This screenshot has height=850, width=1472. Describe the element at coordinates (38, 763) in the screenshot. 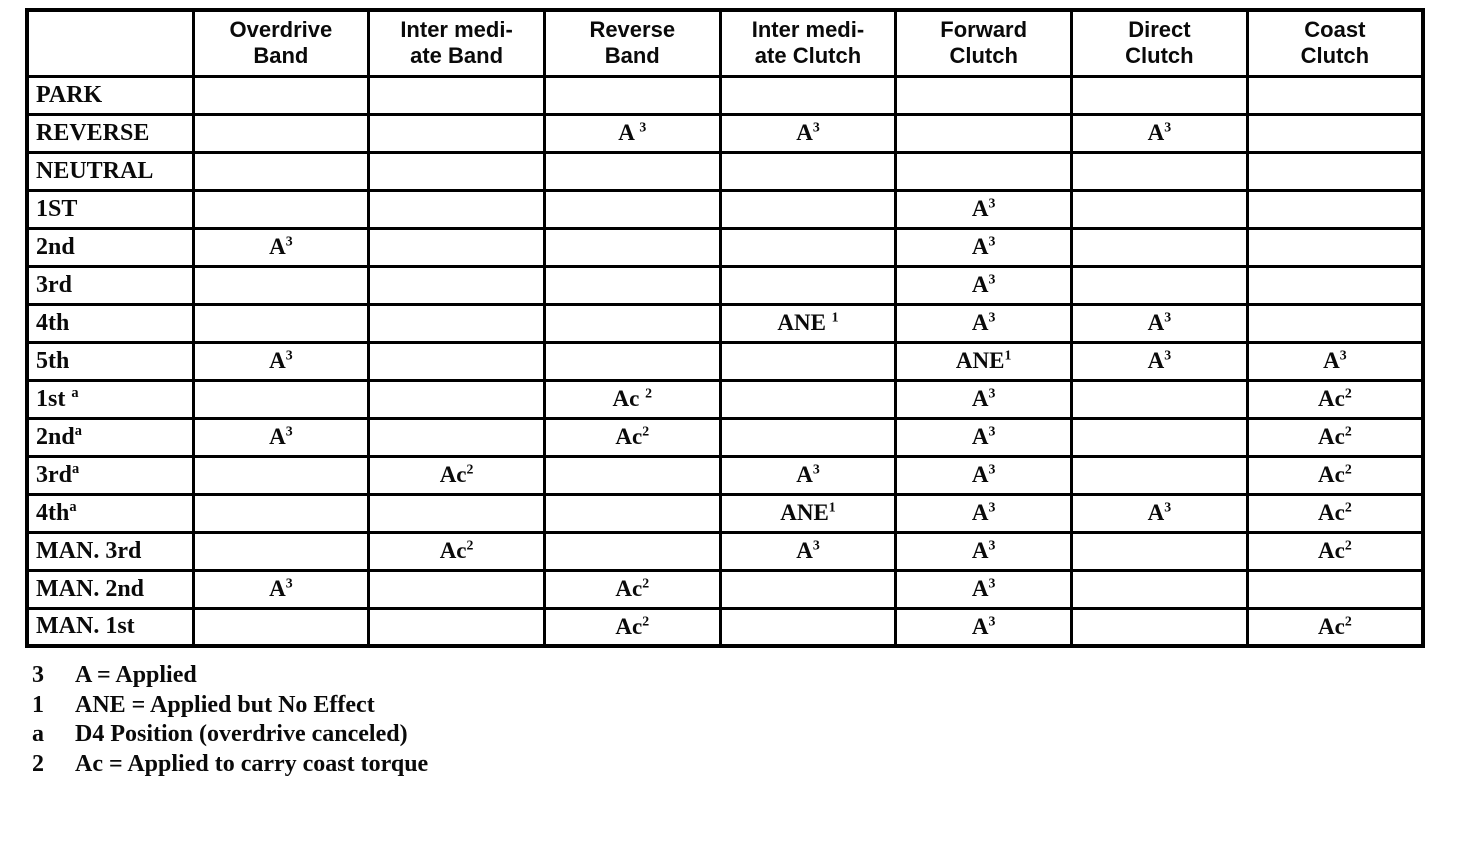

I see `footnote-marker: 2` at that location.